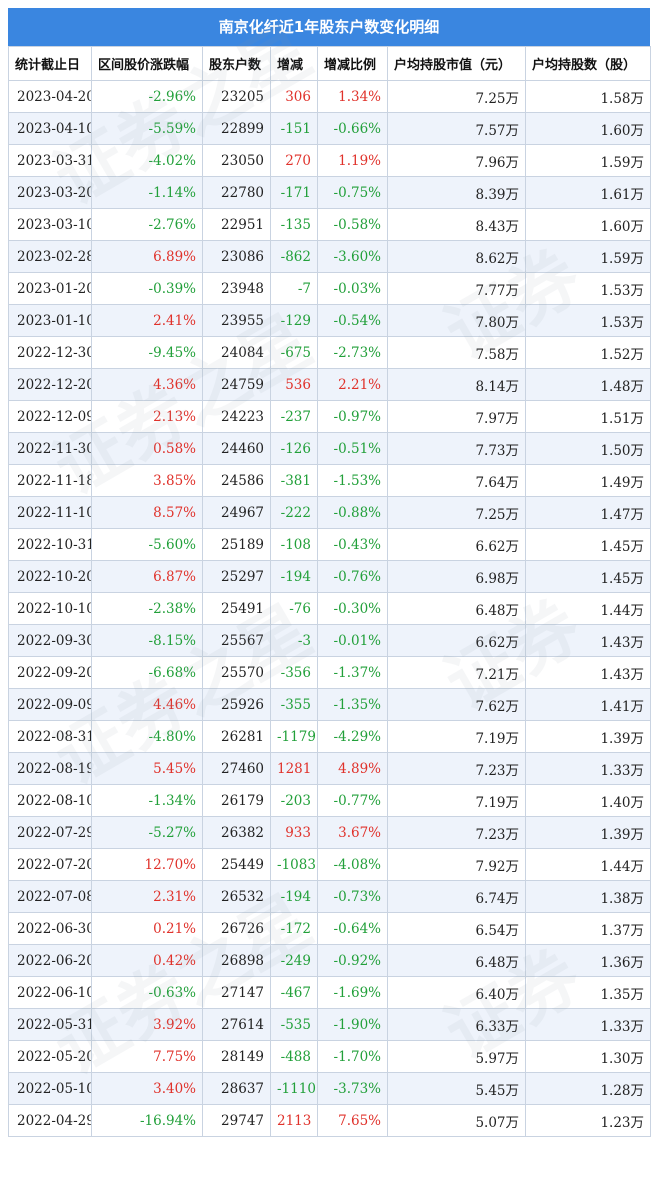 This screenshot has height=1177, width=651. What do you see at coordinates (294, 96) in the screenshot?
I see `cell-change: 306` at bounding box center [294, 96].